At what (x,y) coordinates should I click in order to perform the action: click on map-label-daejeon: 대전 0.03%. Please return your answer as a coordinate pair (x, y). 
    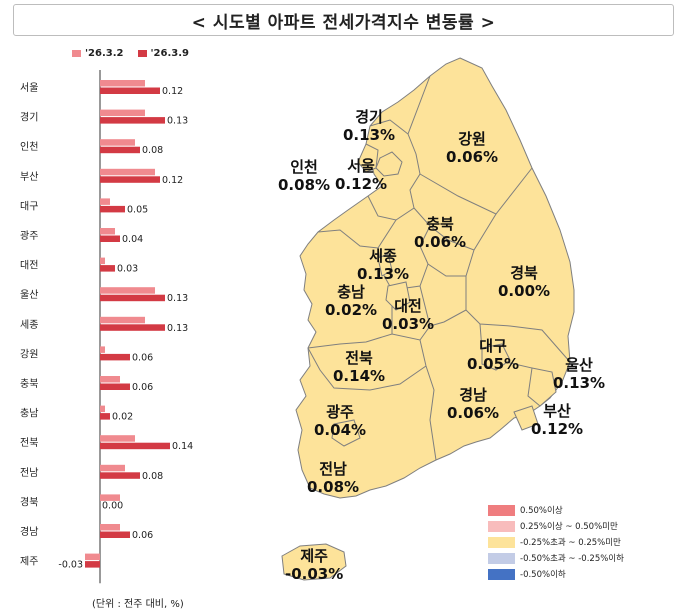
    Looking at the image, I should click on (408, 315).